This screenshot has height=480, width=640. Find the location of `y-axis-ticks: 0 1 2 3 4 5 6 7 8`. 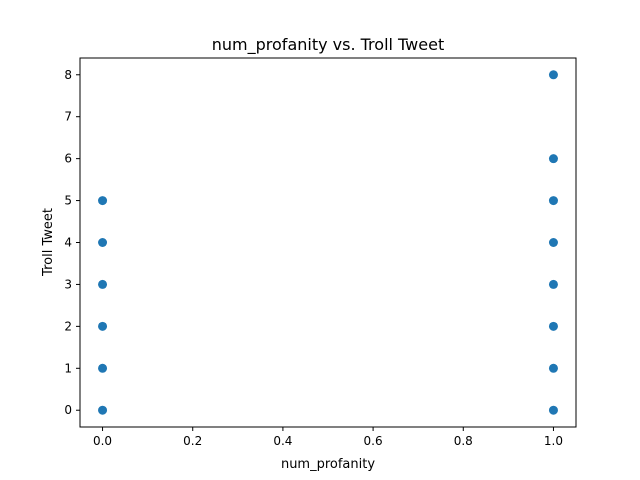

y-axis-ticks: 0 1 2 3 4 5 6 7 8 is located at coordinates (72, 242).